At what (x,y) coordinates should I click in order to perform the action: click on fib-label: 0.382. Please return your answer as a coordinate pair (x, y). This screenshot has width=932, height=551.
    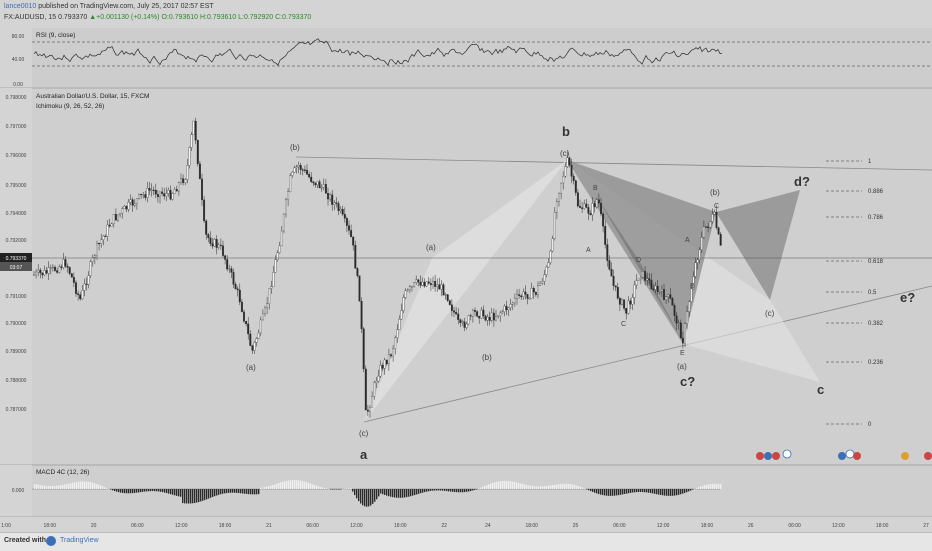
    Looking at the image, I should click on (876, 324).